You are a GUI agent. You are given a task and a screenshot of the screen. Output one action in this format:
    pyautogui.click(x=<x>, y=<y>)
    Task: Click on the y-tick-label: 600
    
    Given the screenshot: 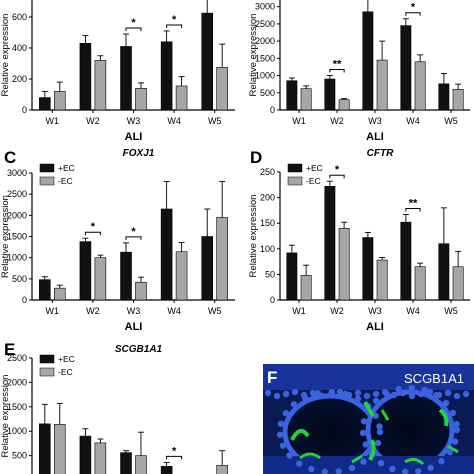 What is the action you would take?
    pyautogui.click(x=19, y=17)
    